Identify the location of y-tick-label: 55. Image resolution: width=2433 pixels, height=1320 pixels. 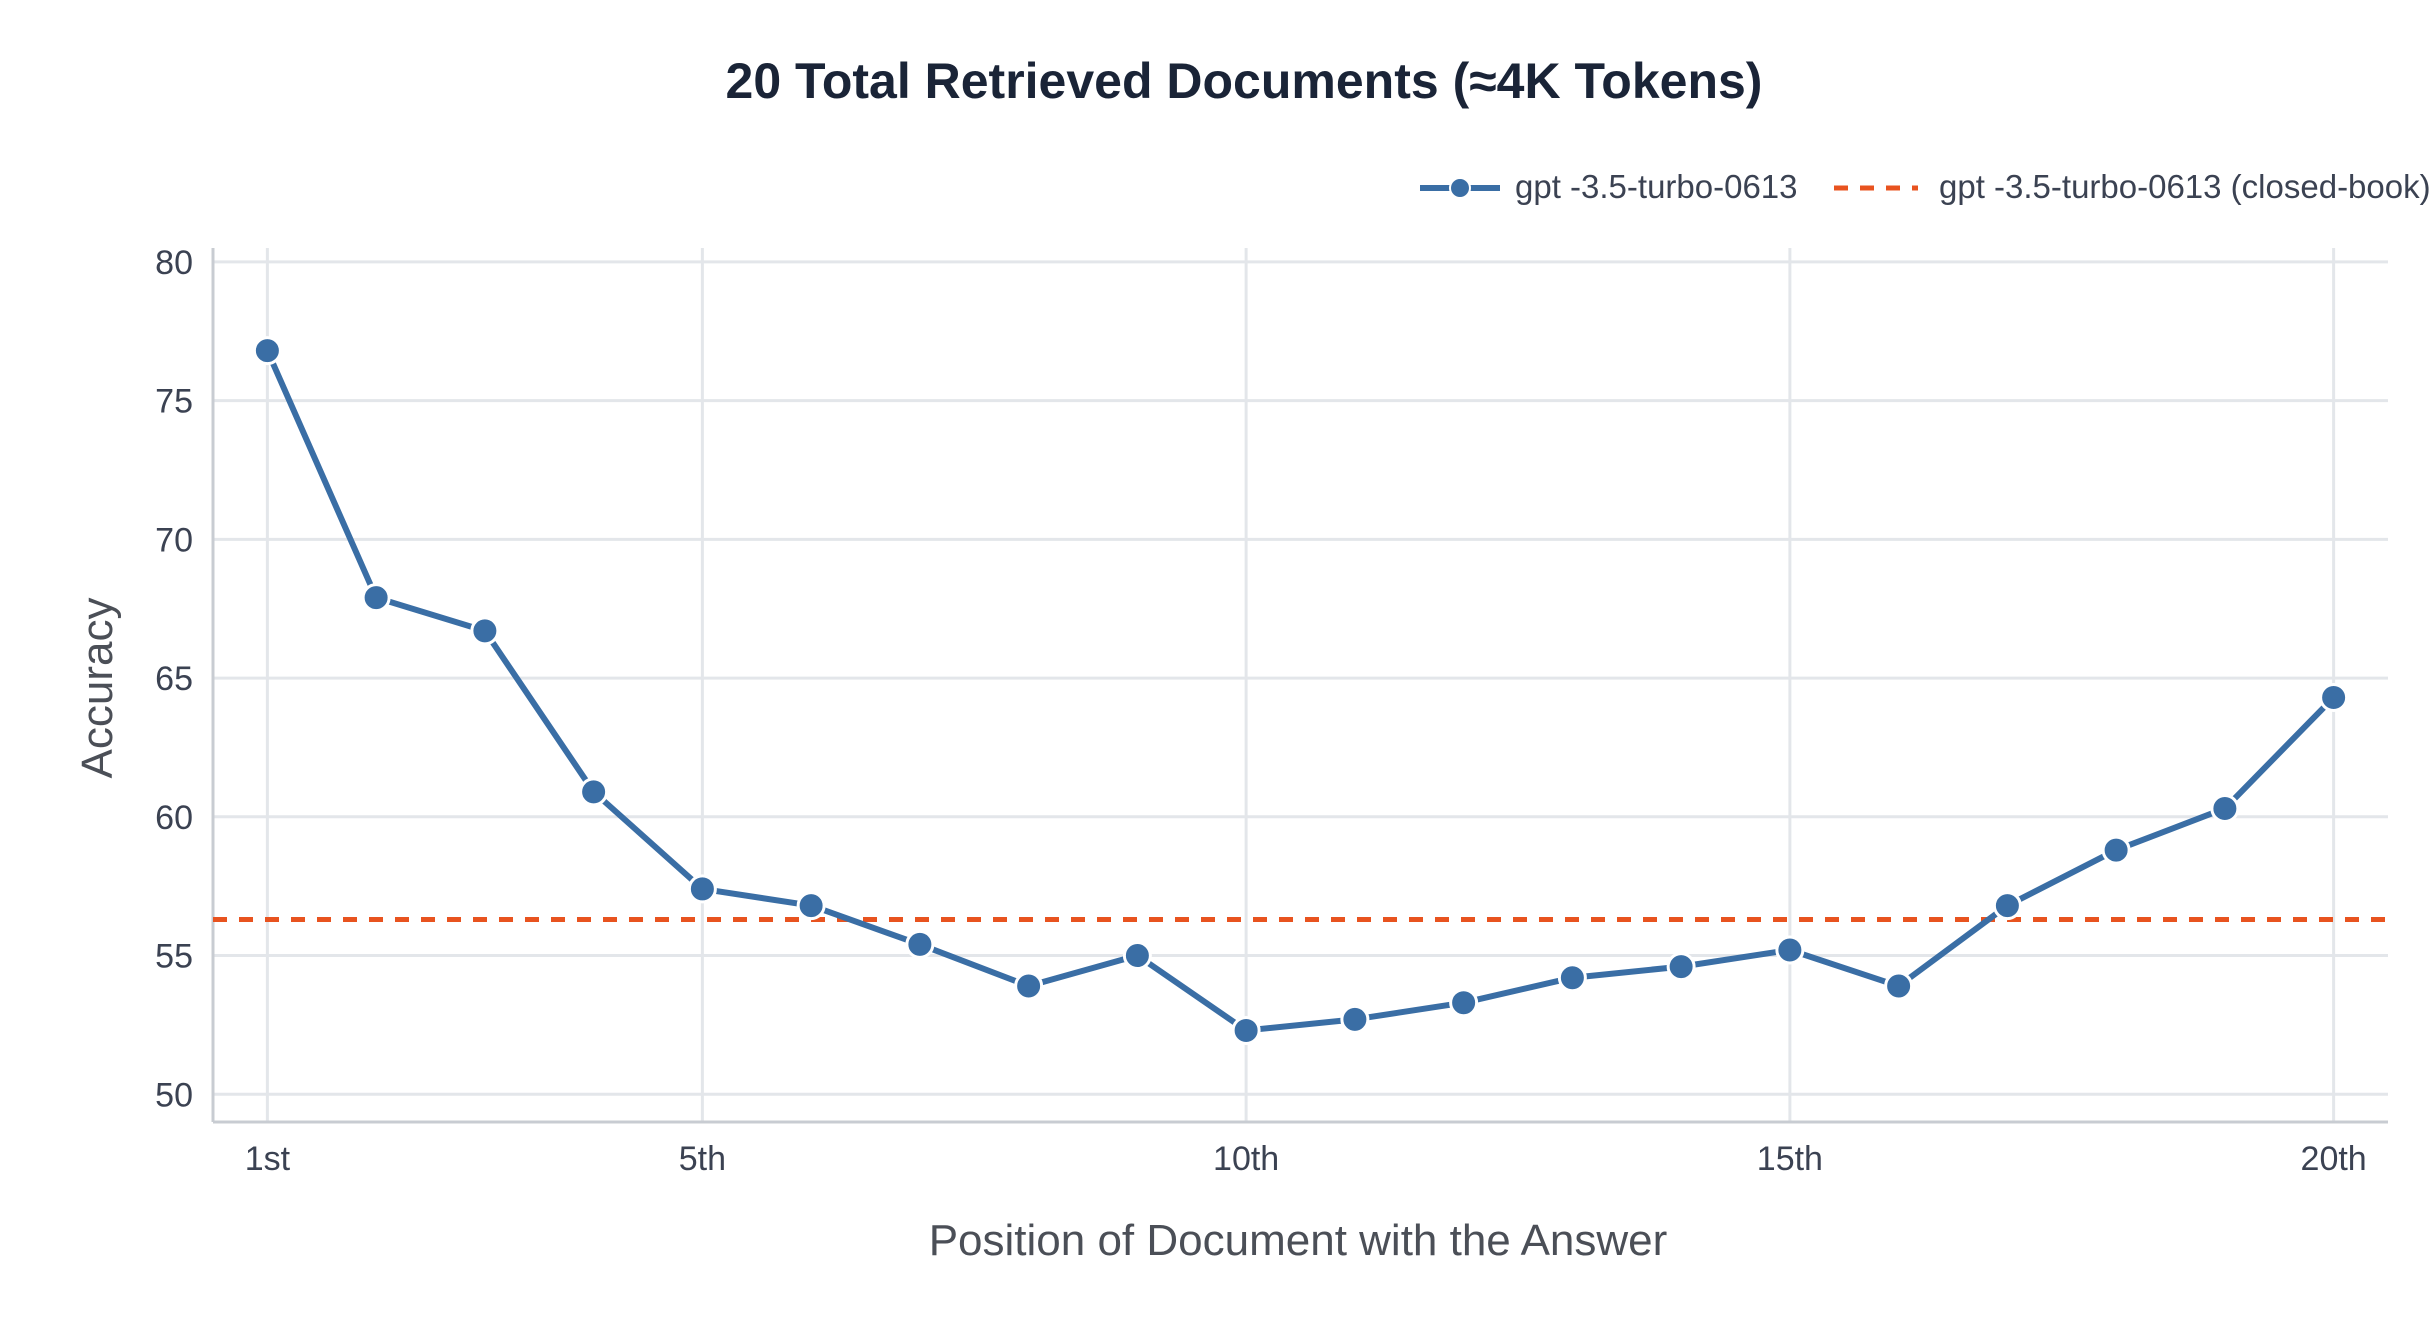
(174, 957).